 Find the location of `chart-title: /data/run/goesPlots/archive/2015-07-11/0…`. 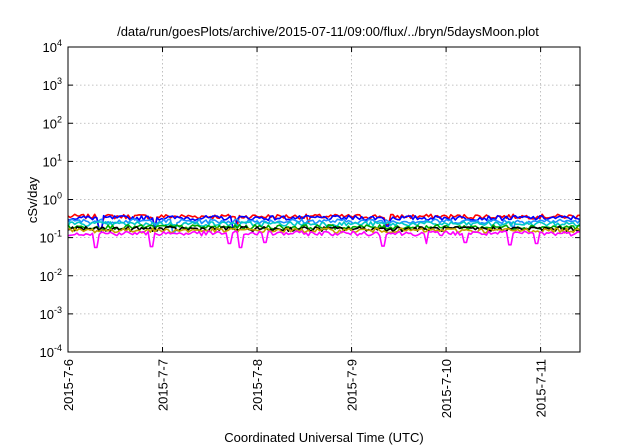

chart-title: /data/run/goesPlots/archive/2015-07-11/0… is located at coordinates (328, 31).